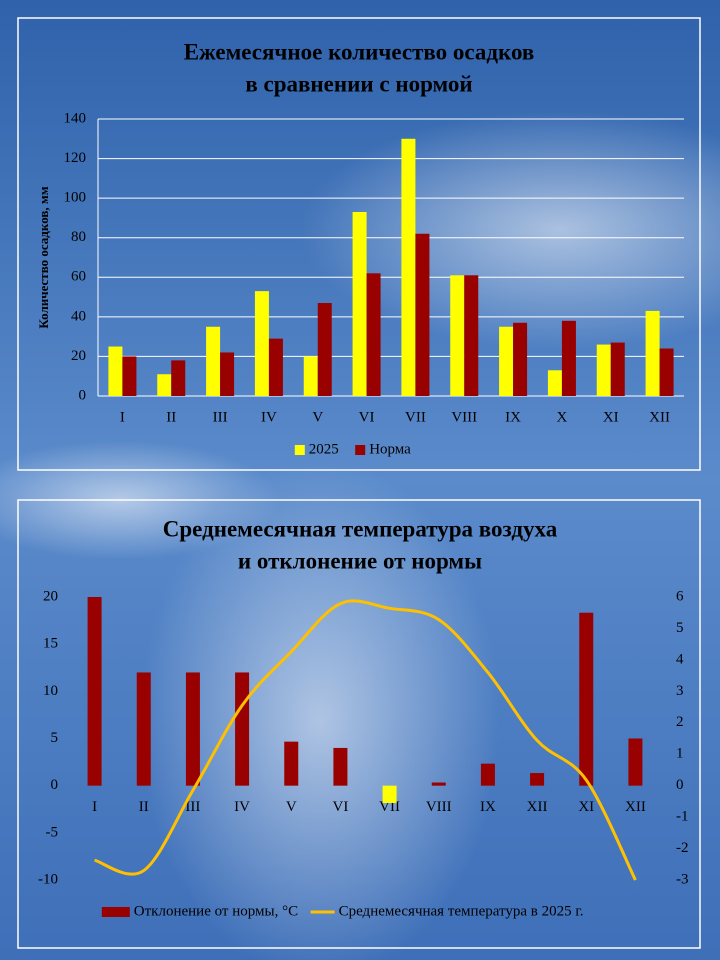 The image size is (720, 960). What do you see at coordinates (75, 198) in the screenshot?
I see `y-tick-label: 100` at bounding box center [75, 198].